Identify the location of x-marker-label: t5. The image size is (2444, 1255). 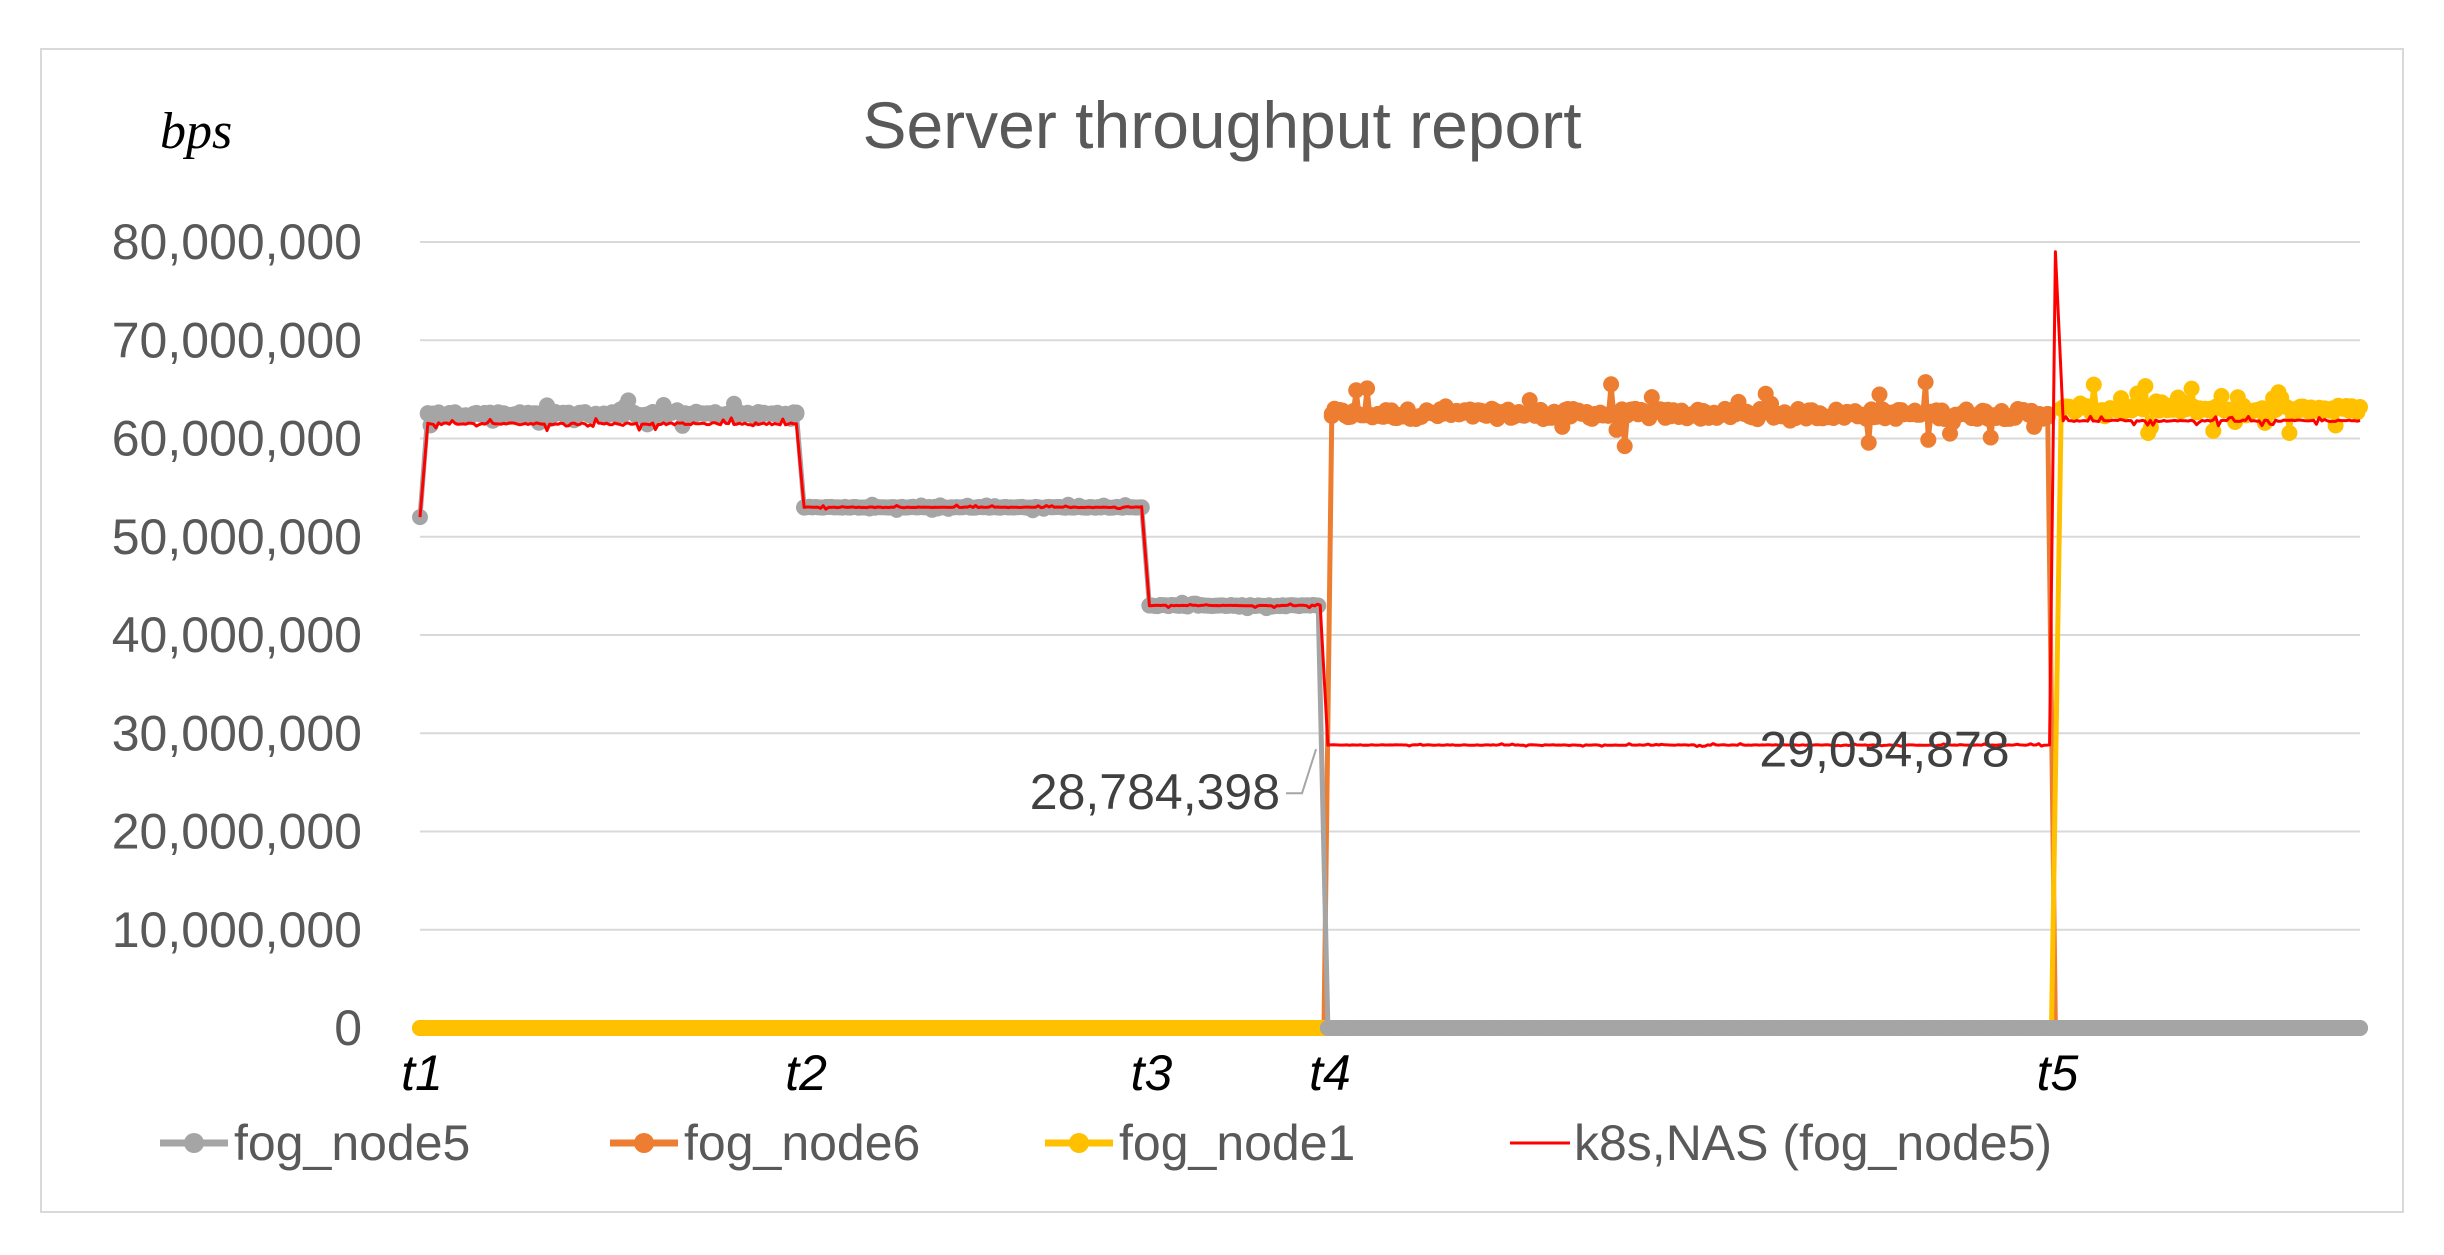
(2058, 1073).